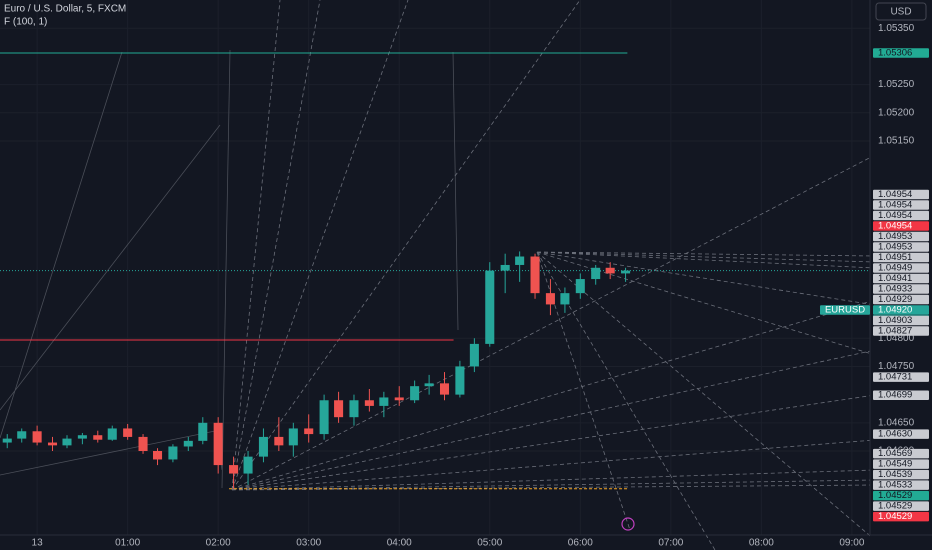  Describe the element at coordinates (761, 543) in the screenshot. I see `x-tick-label: 08:00` at that location.